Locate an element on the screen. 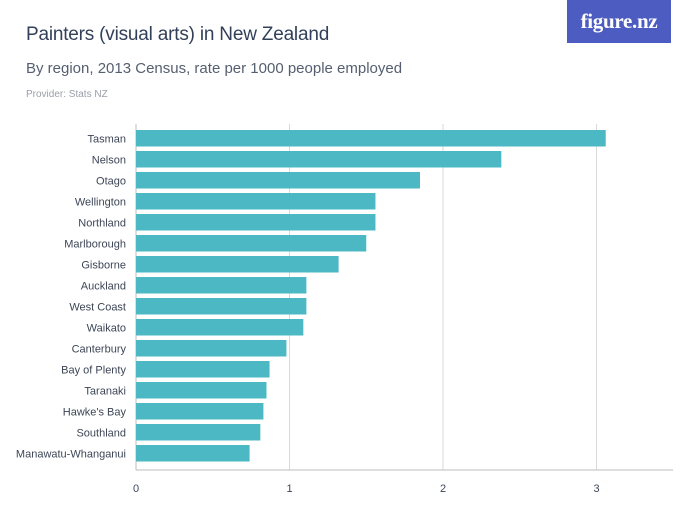 Image resolution: width=700 pixels, height=525 pixels. bar-gisborne is located at coordinates (237, 264).